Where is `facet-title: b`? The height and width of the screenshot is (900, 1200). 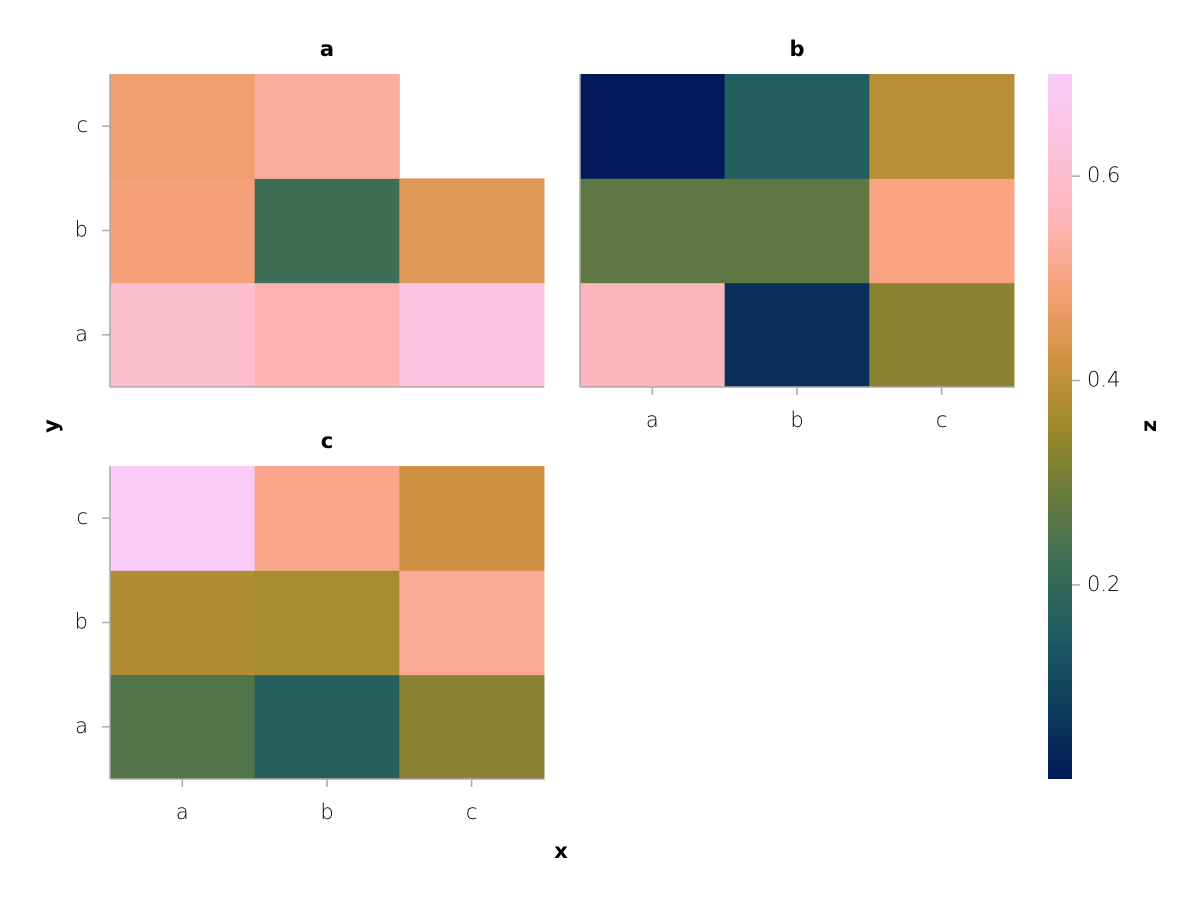
facet-title: b is located at coordinates (796, 49).